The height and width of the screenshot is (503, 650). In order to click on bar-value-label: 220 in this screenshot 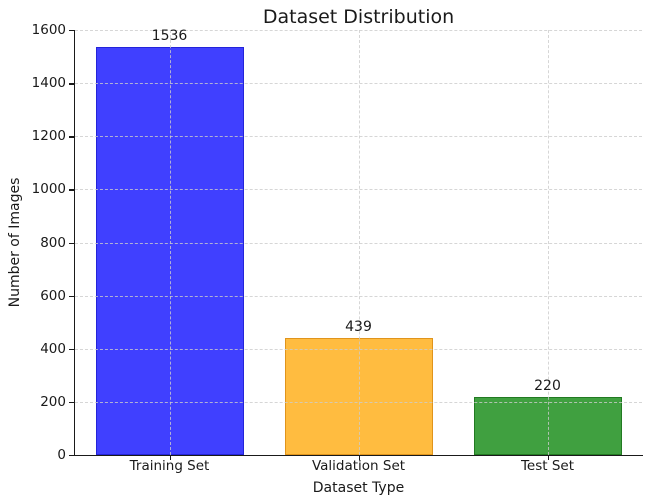, I will do `click(547, 385)`.